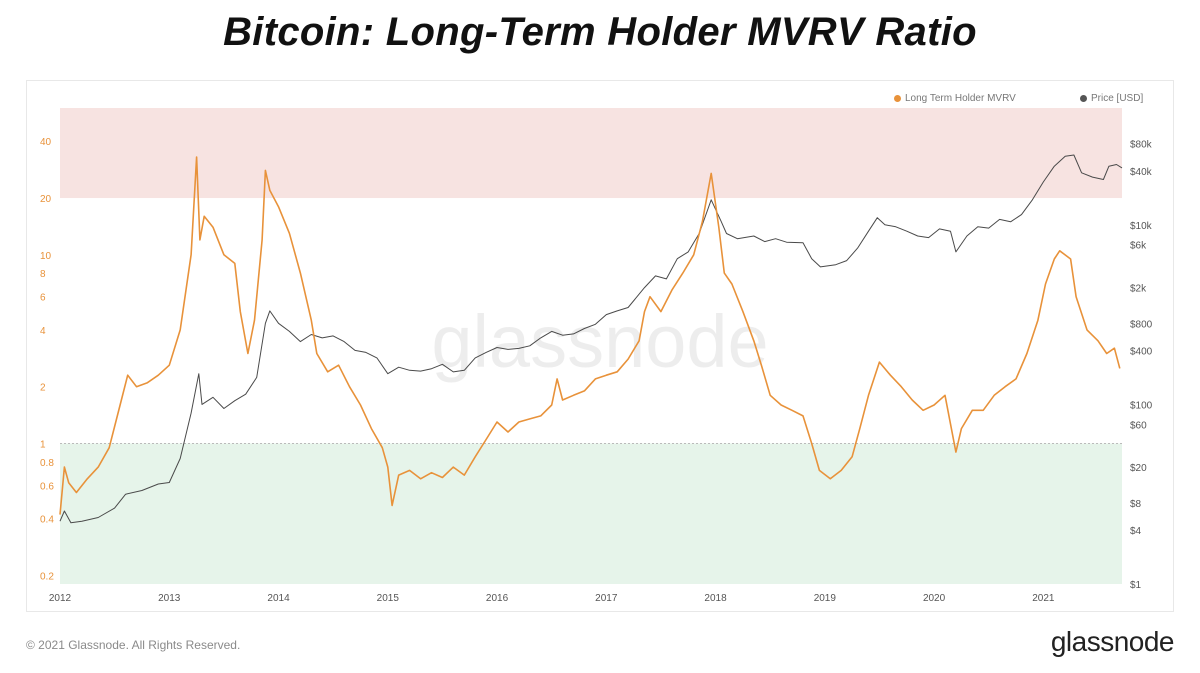 The width and height of the screenshot is (1200, 673). What do you see at coordinates (715, 598) in the screenshot?
I see `x-tick-label: 2018` at bounding box center [715, 598].